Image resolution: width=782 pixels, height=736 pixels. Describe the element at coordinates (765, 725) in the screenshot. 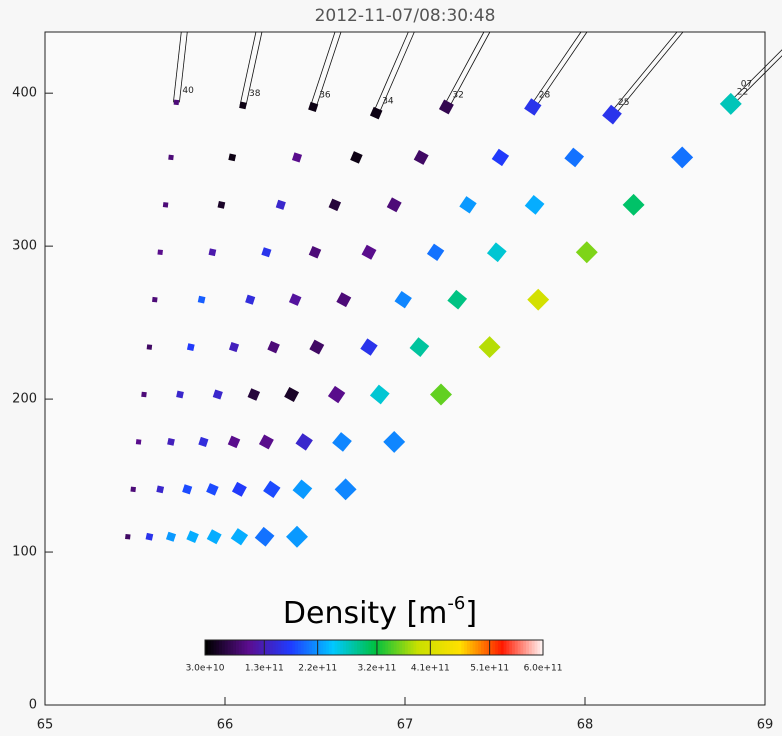

I see `x-tick-label: 69` at that location.